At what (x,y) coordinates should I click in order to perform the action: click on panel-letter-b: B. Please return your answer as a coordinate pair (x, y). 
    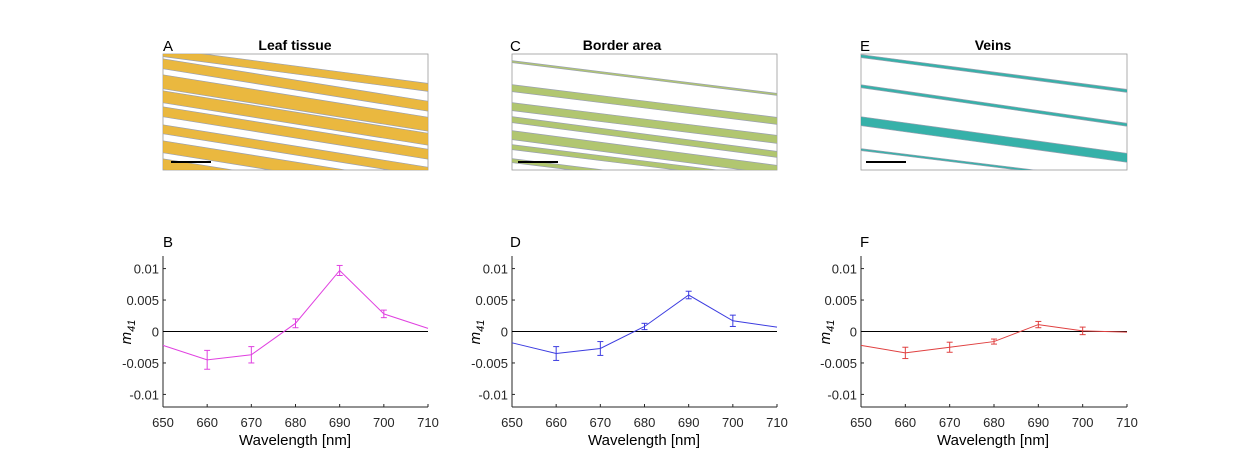
    Looking at the image, I should click on (168, 242).